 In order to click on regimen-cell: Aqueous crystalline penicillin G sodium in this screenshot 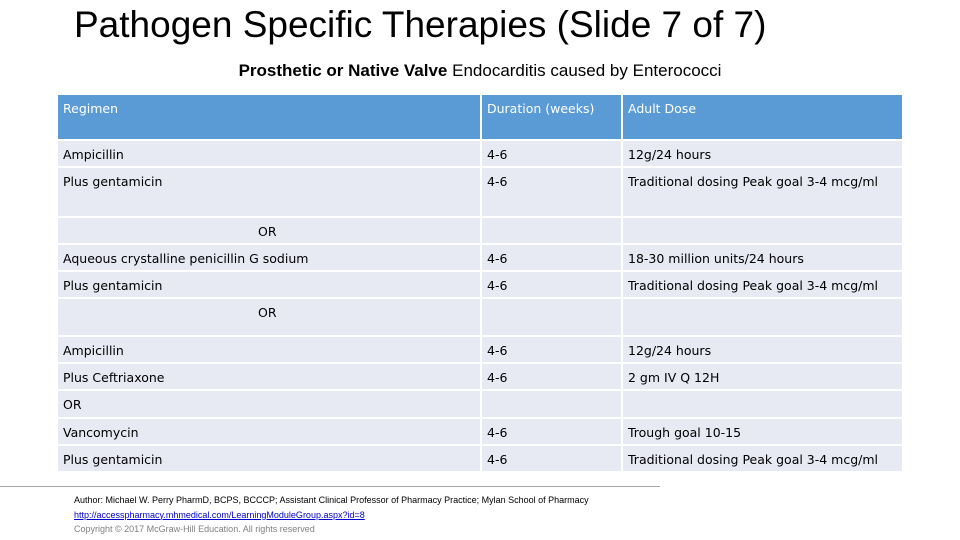, I will do `click(270, 258)`.